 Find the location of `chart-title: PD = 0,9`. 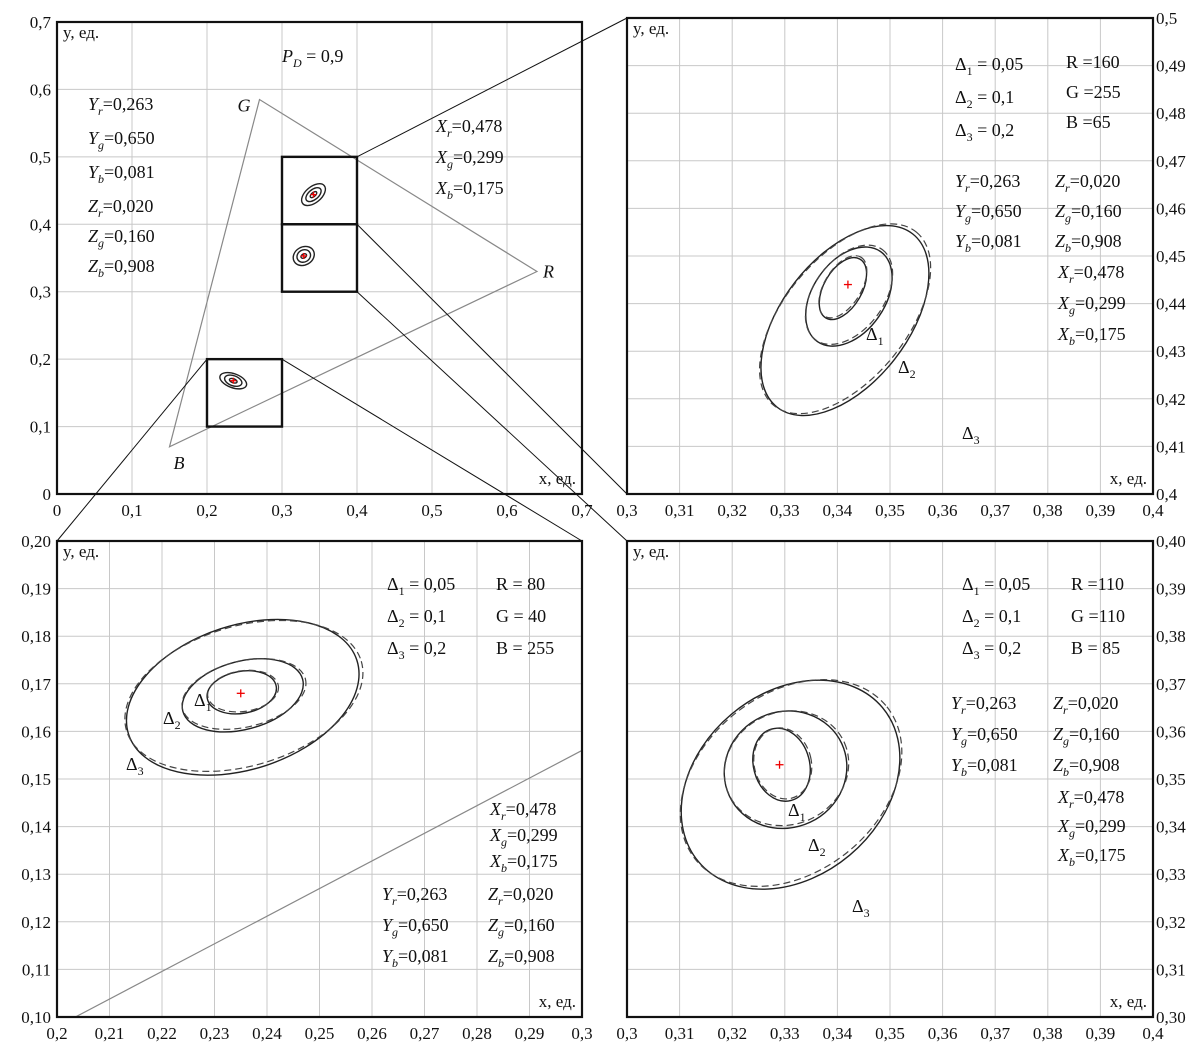

chart-title: PD = 0,9 is located at coordinates (312, 58).